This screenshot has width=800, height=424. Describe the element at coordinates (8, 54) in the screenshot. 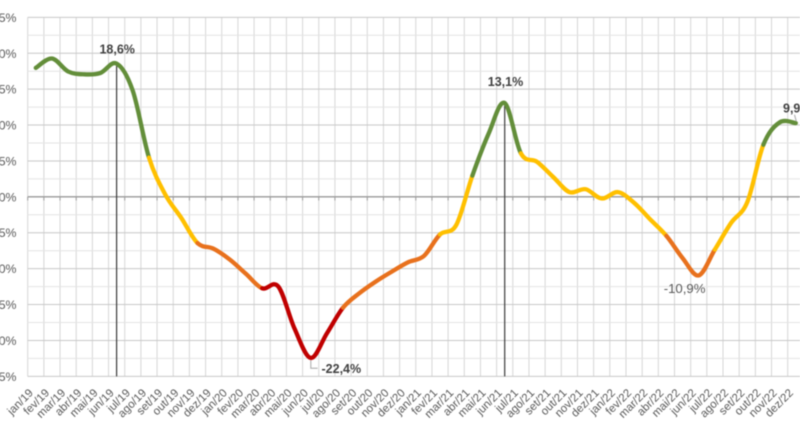

I see `svg-text: 20%` at that location.